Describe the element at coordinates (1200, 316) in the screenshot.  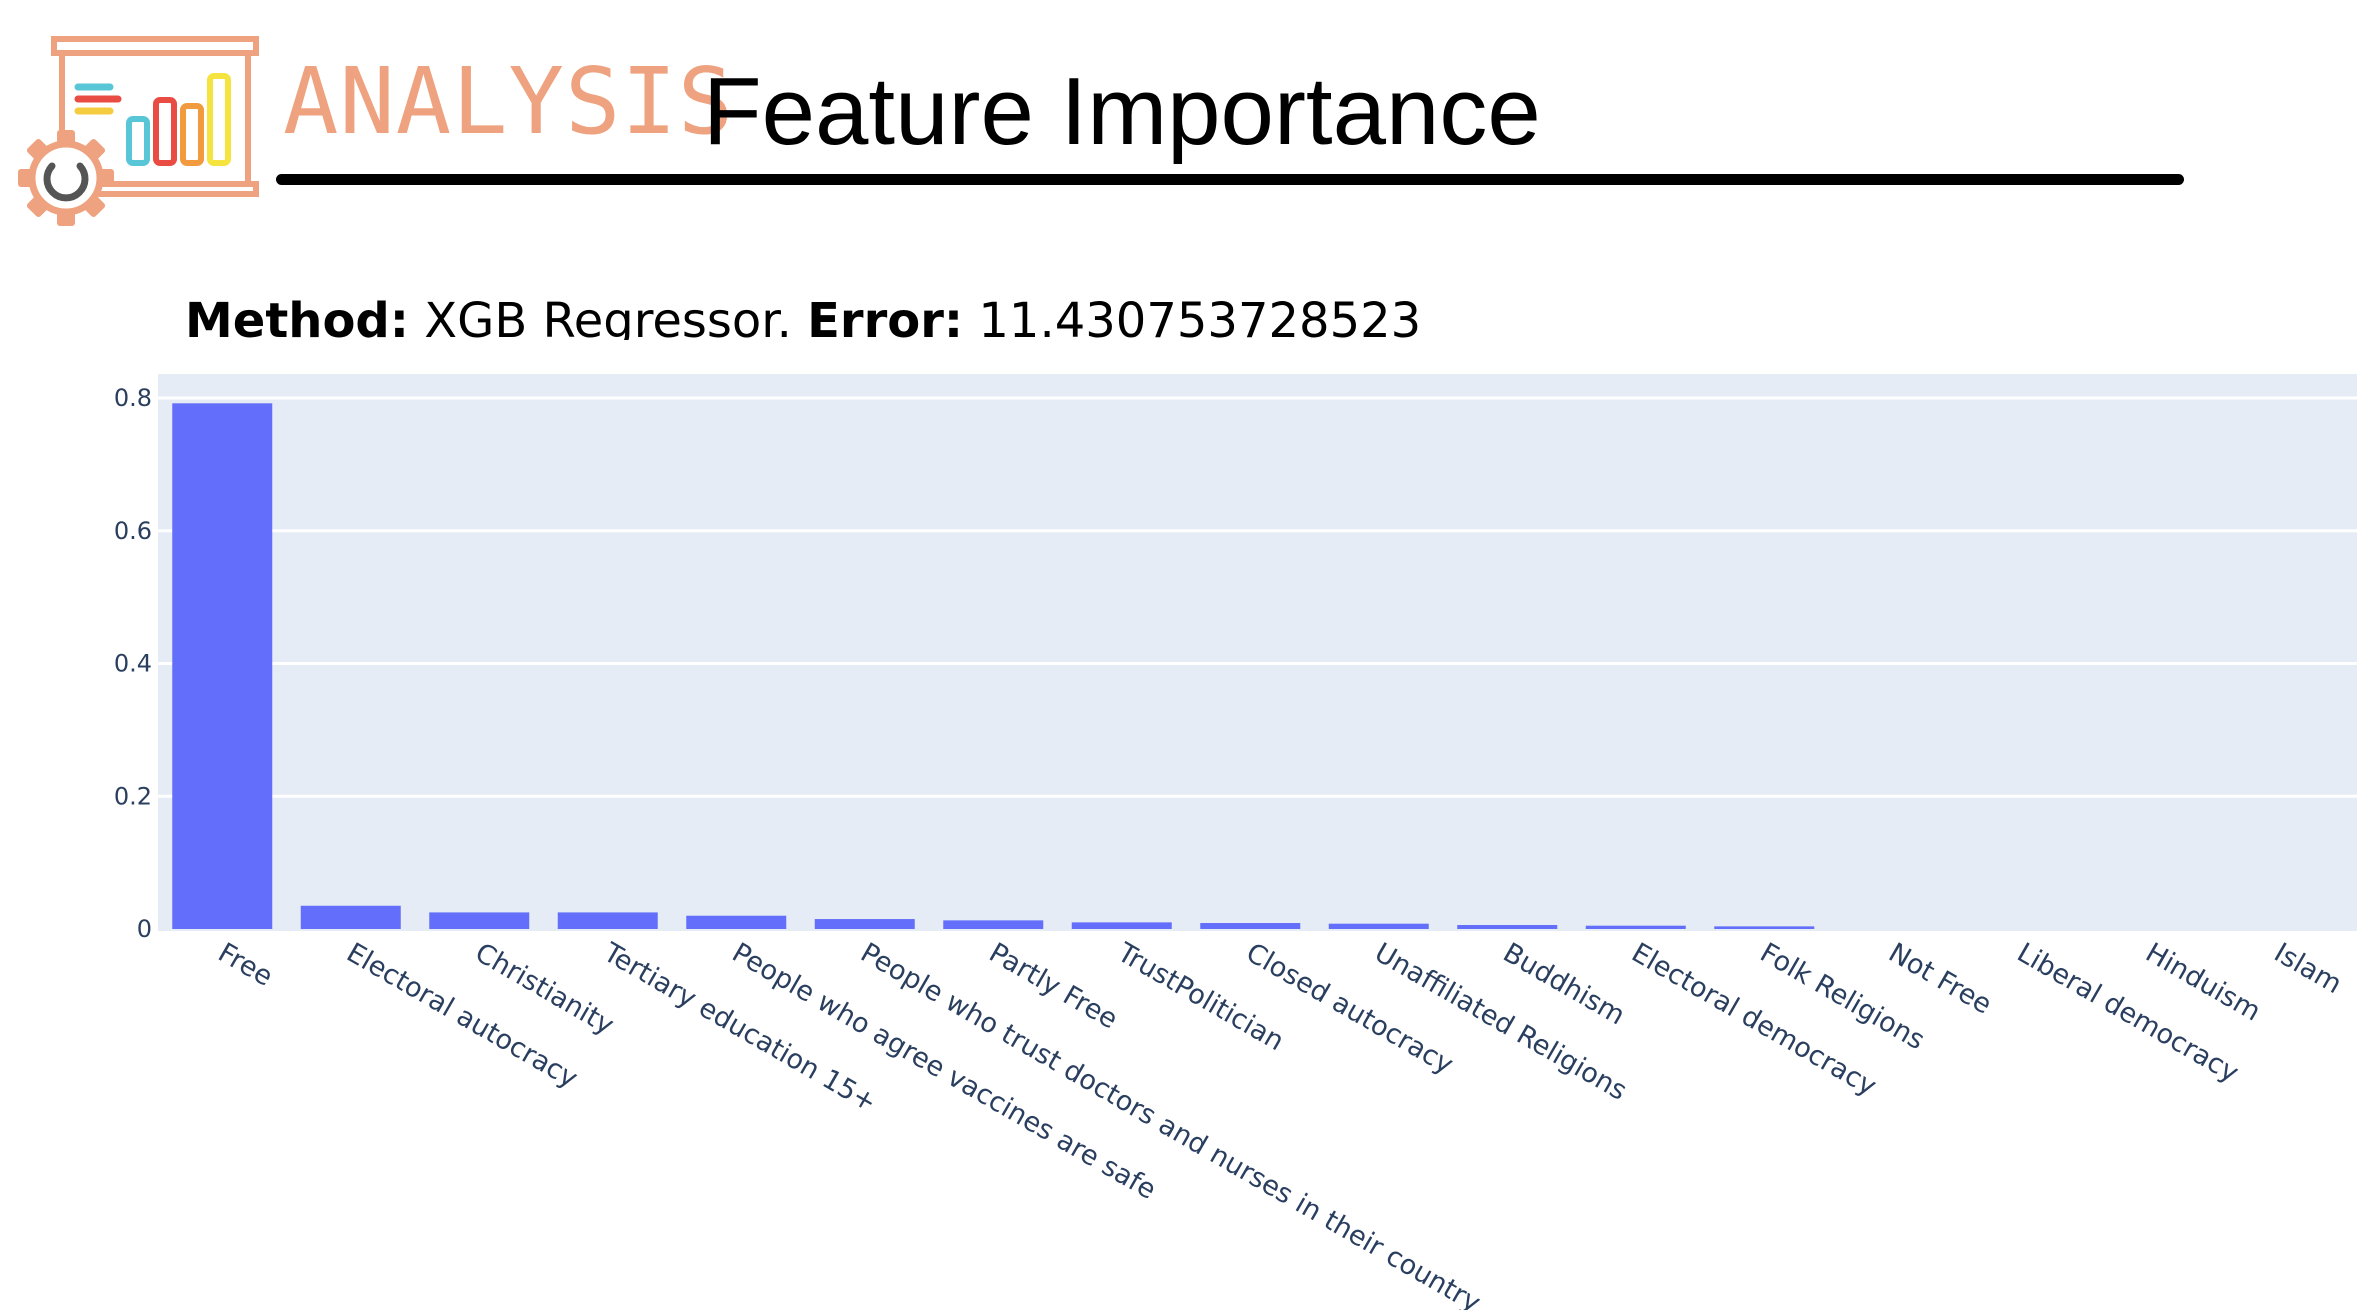
I see `error-value: 11.430753728523` at that location.